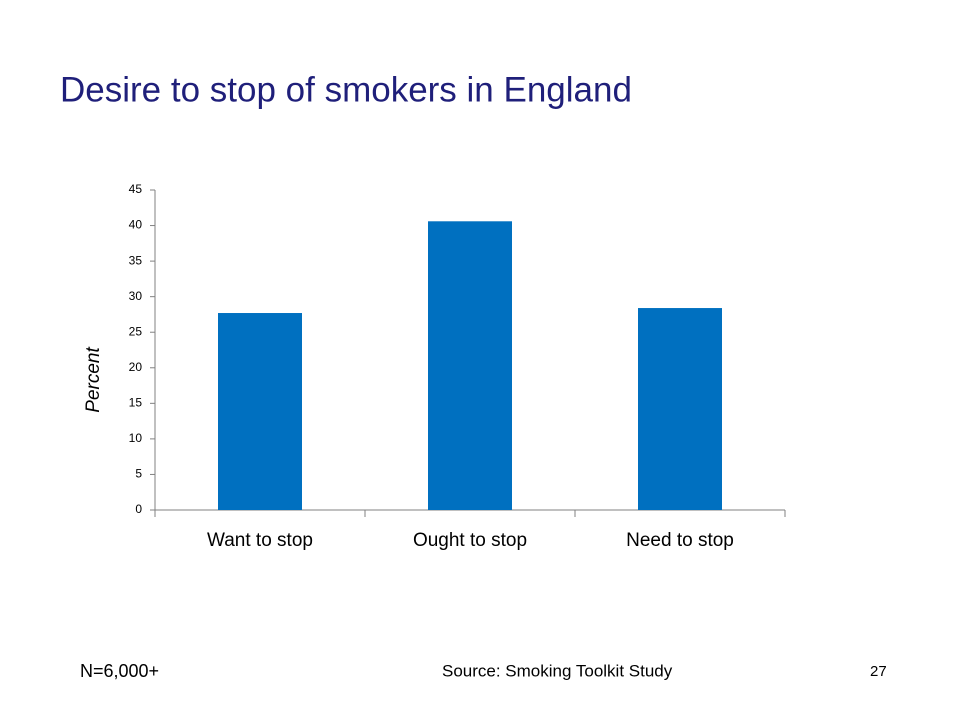 The width and height of the screenshot is (960, 720). Describe the element at coordinates (470, 540) in the screenshot. I see `x-tick-label: Ought to stop` at that location.